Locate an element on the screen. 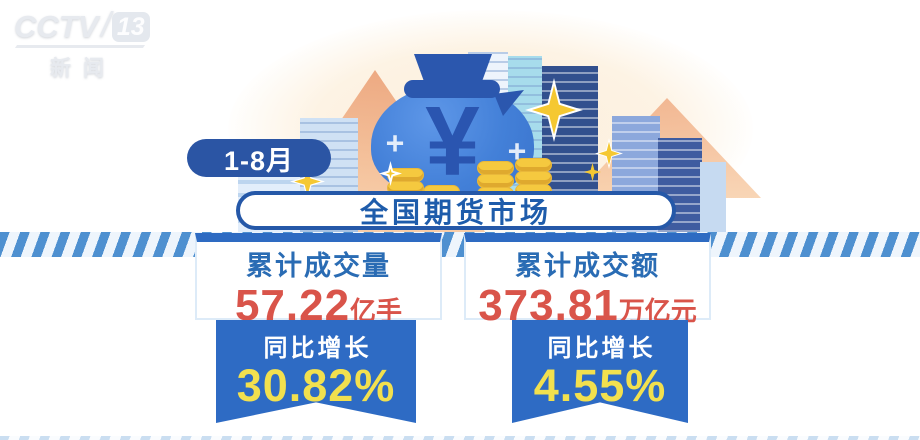  growth-value: 30.82% is located at coordinates (316, 385).